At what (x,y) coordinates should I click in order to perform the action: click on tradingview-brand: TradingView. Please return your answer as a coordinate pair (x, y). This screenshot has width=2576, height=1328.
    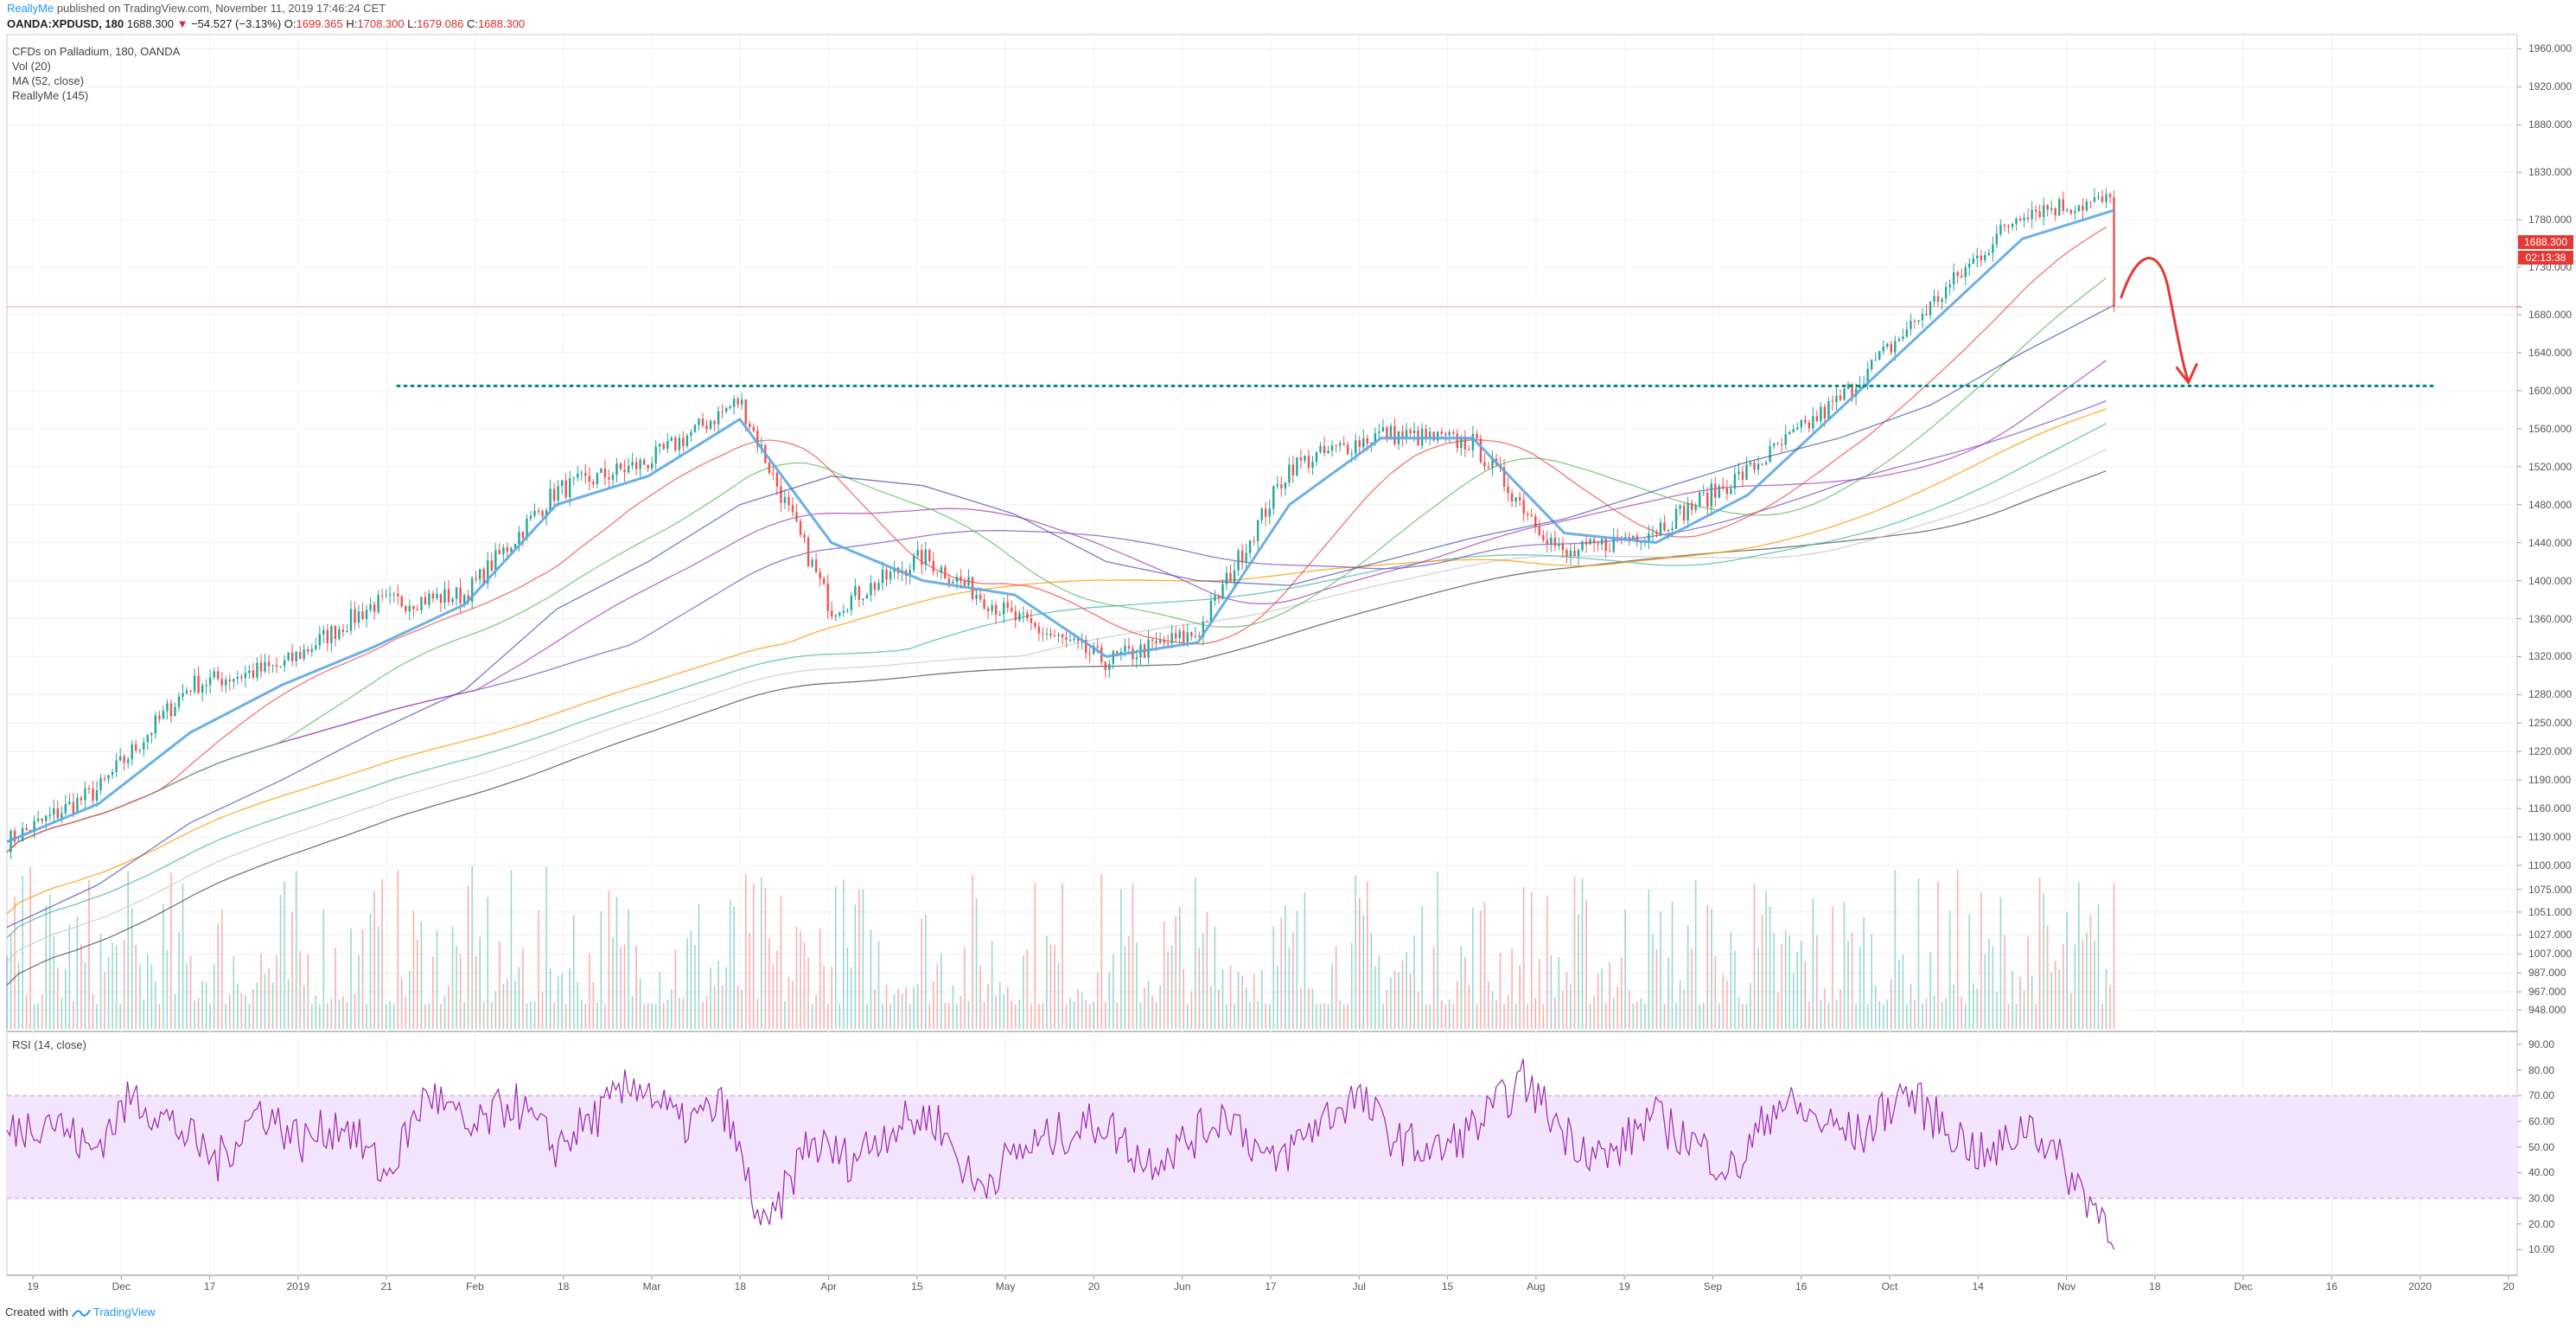
    Looking at the image, I should click on (124, 1312).